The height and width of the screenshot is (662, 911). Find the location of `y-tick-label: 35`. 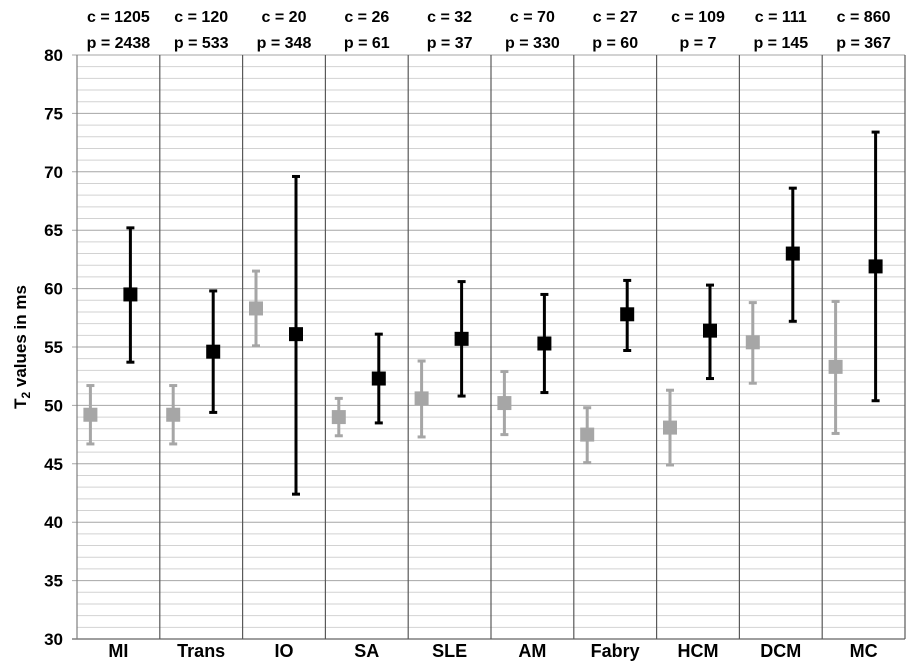

y-tick-label: 35 is located at coordinates (53, 581).